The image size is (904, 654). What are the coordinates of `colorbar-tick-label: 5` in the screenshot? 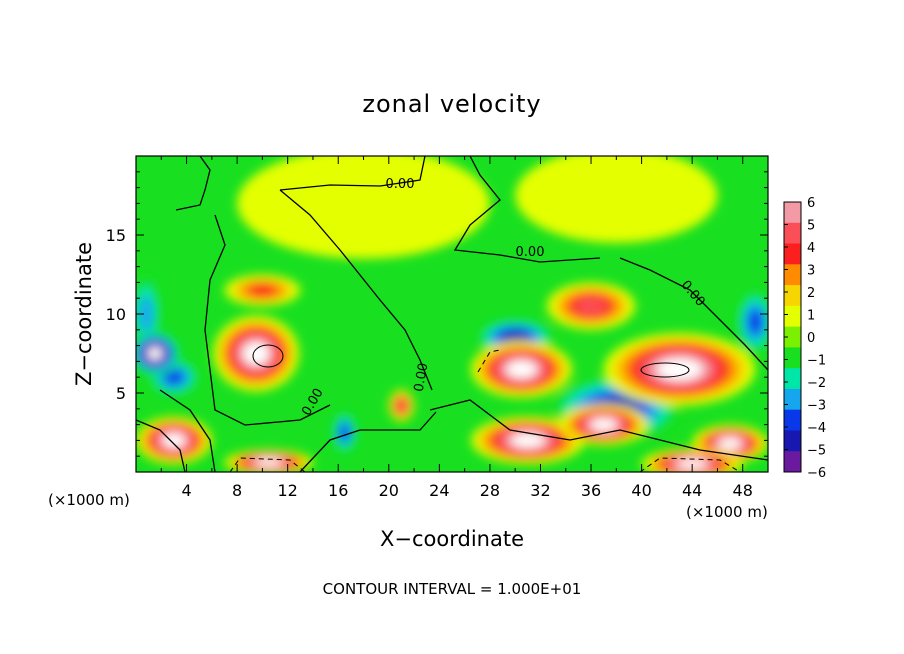 It's located at (811, 226).